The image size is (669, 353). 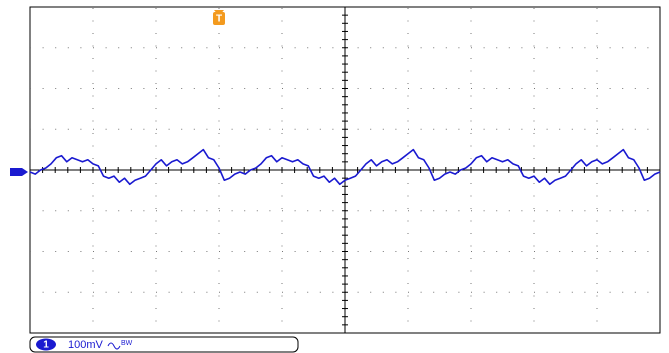 What do you see at coordinates (19, 172) in the screenshot?
I see `channel-ground-marker` at bounding box center [19, 172].